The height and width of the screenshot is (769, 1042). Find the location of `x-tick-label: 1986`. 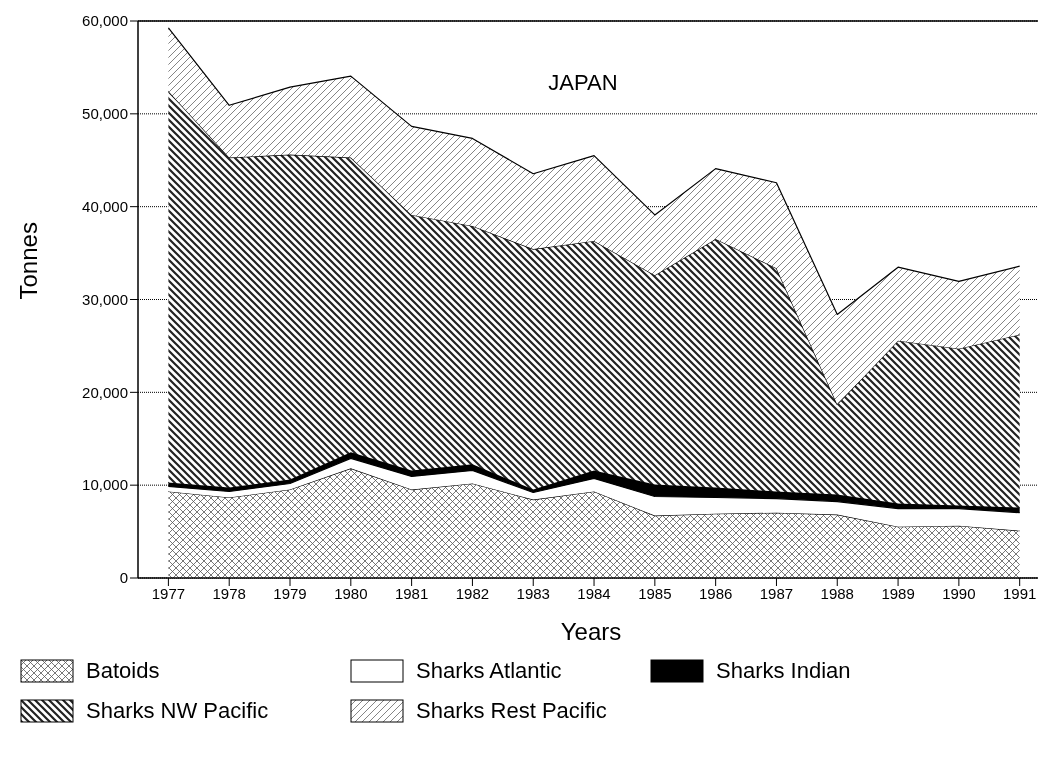

x-tick-label: 1986 is located at coordinates (715, 593).